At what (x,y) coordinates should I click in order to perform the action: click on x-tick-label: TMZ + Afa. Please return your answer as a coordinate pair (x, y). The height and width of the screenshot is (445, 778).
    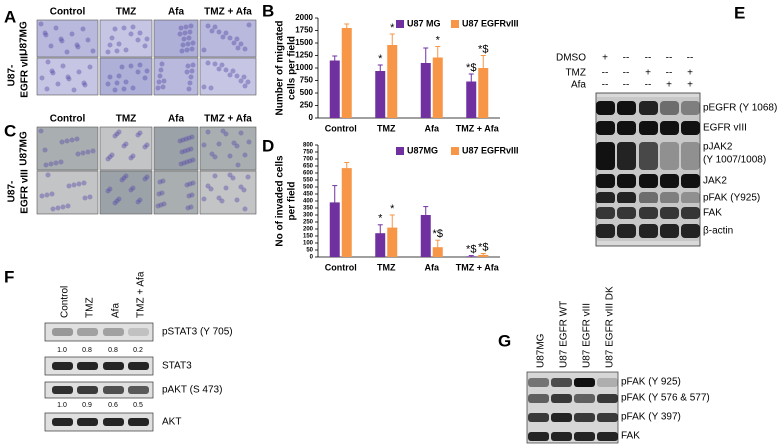
    Looking at the image, I should click on (478, 128).